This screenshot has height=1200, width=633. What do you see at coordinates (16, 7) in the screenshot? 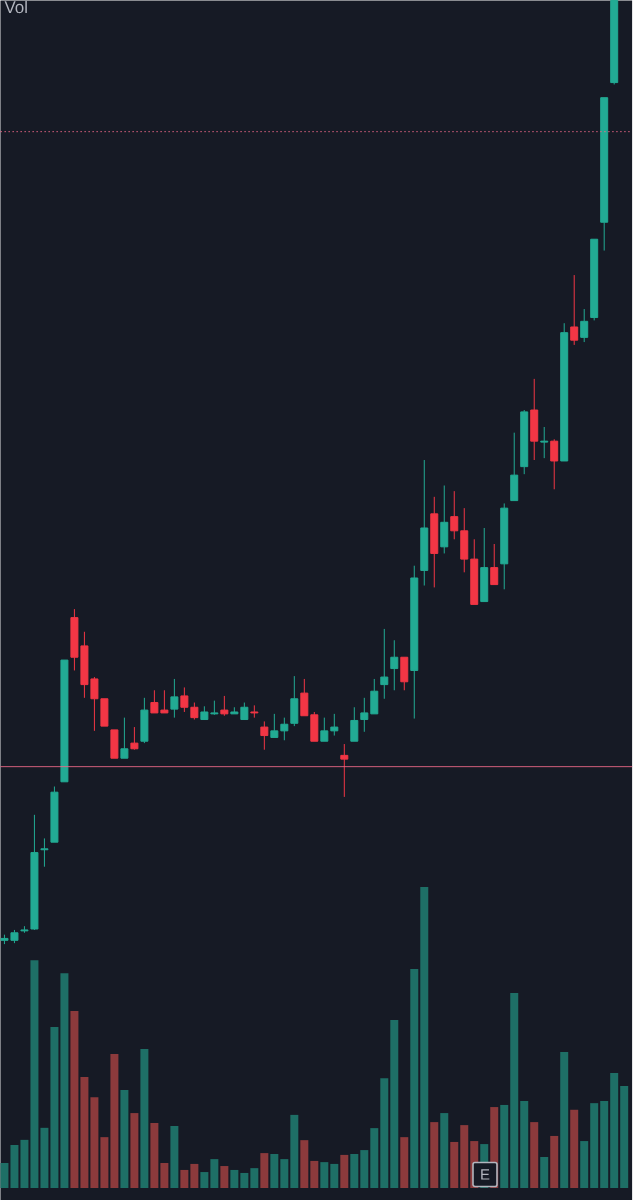
I see `annotation: Vol` at bounding box center [16, 7].